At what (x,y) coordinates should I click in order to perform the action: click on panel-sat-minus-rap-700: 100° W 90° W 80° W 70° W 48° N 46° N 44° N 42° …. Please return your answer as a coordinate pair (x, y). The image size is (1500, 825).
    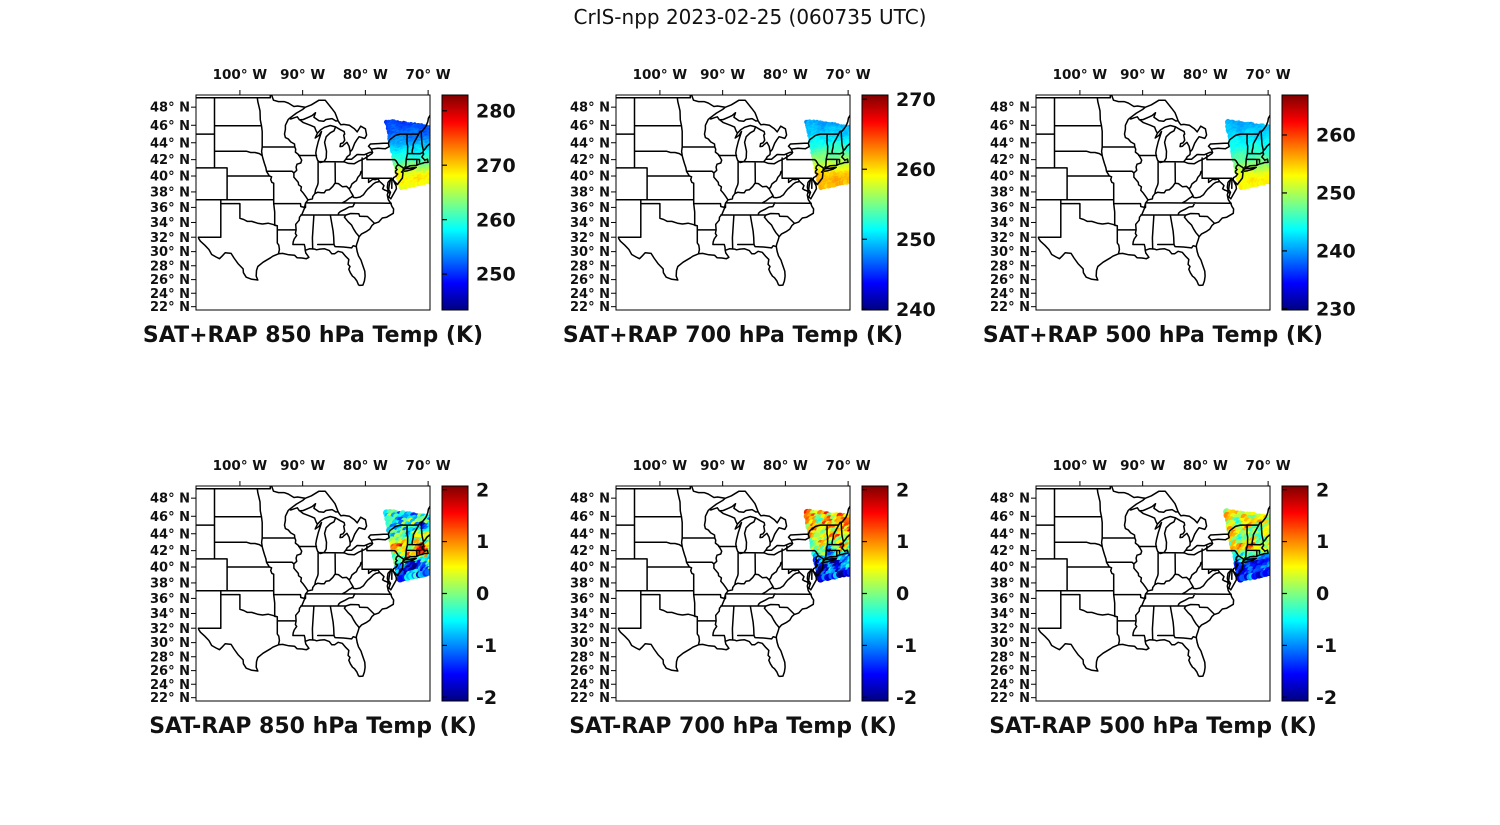
    Looking at the image, I should click on (754, 598).